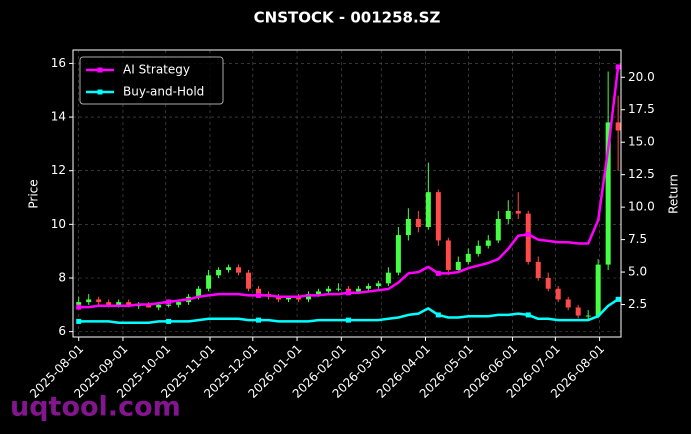 The height and width of the screenshot is (434, 691). What do you see at coordinates (641, 174) in the screenshot?
I see `y2-tick-label: 12.5` at bounding box center [641, 174].